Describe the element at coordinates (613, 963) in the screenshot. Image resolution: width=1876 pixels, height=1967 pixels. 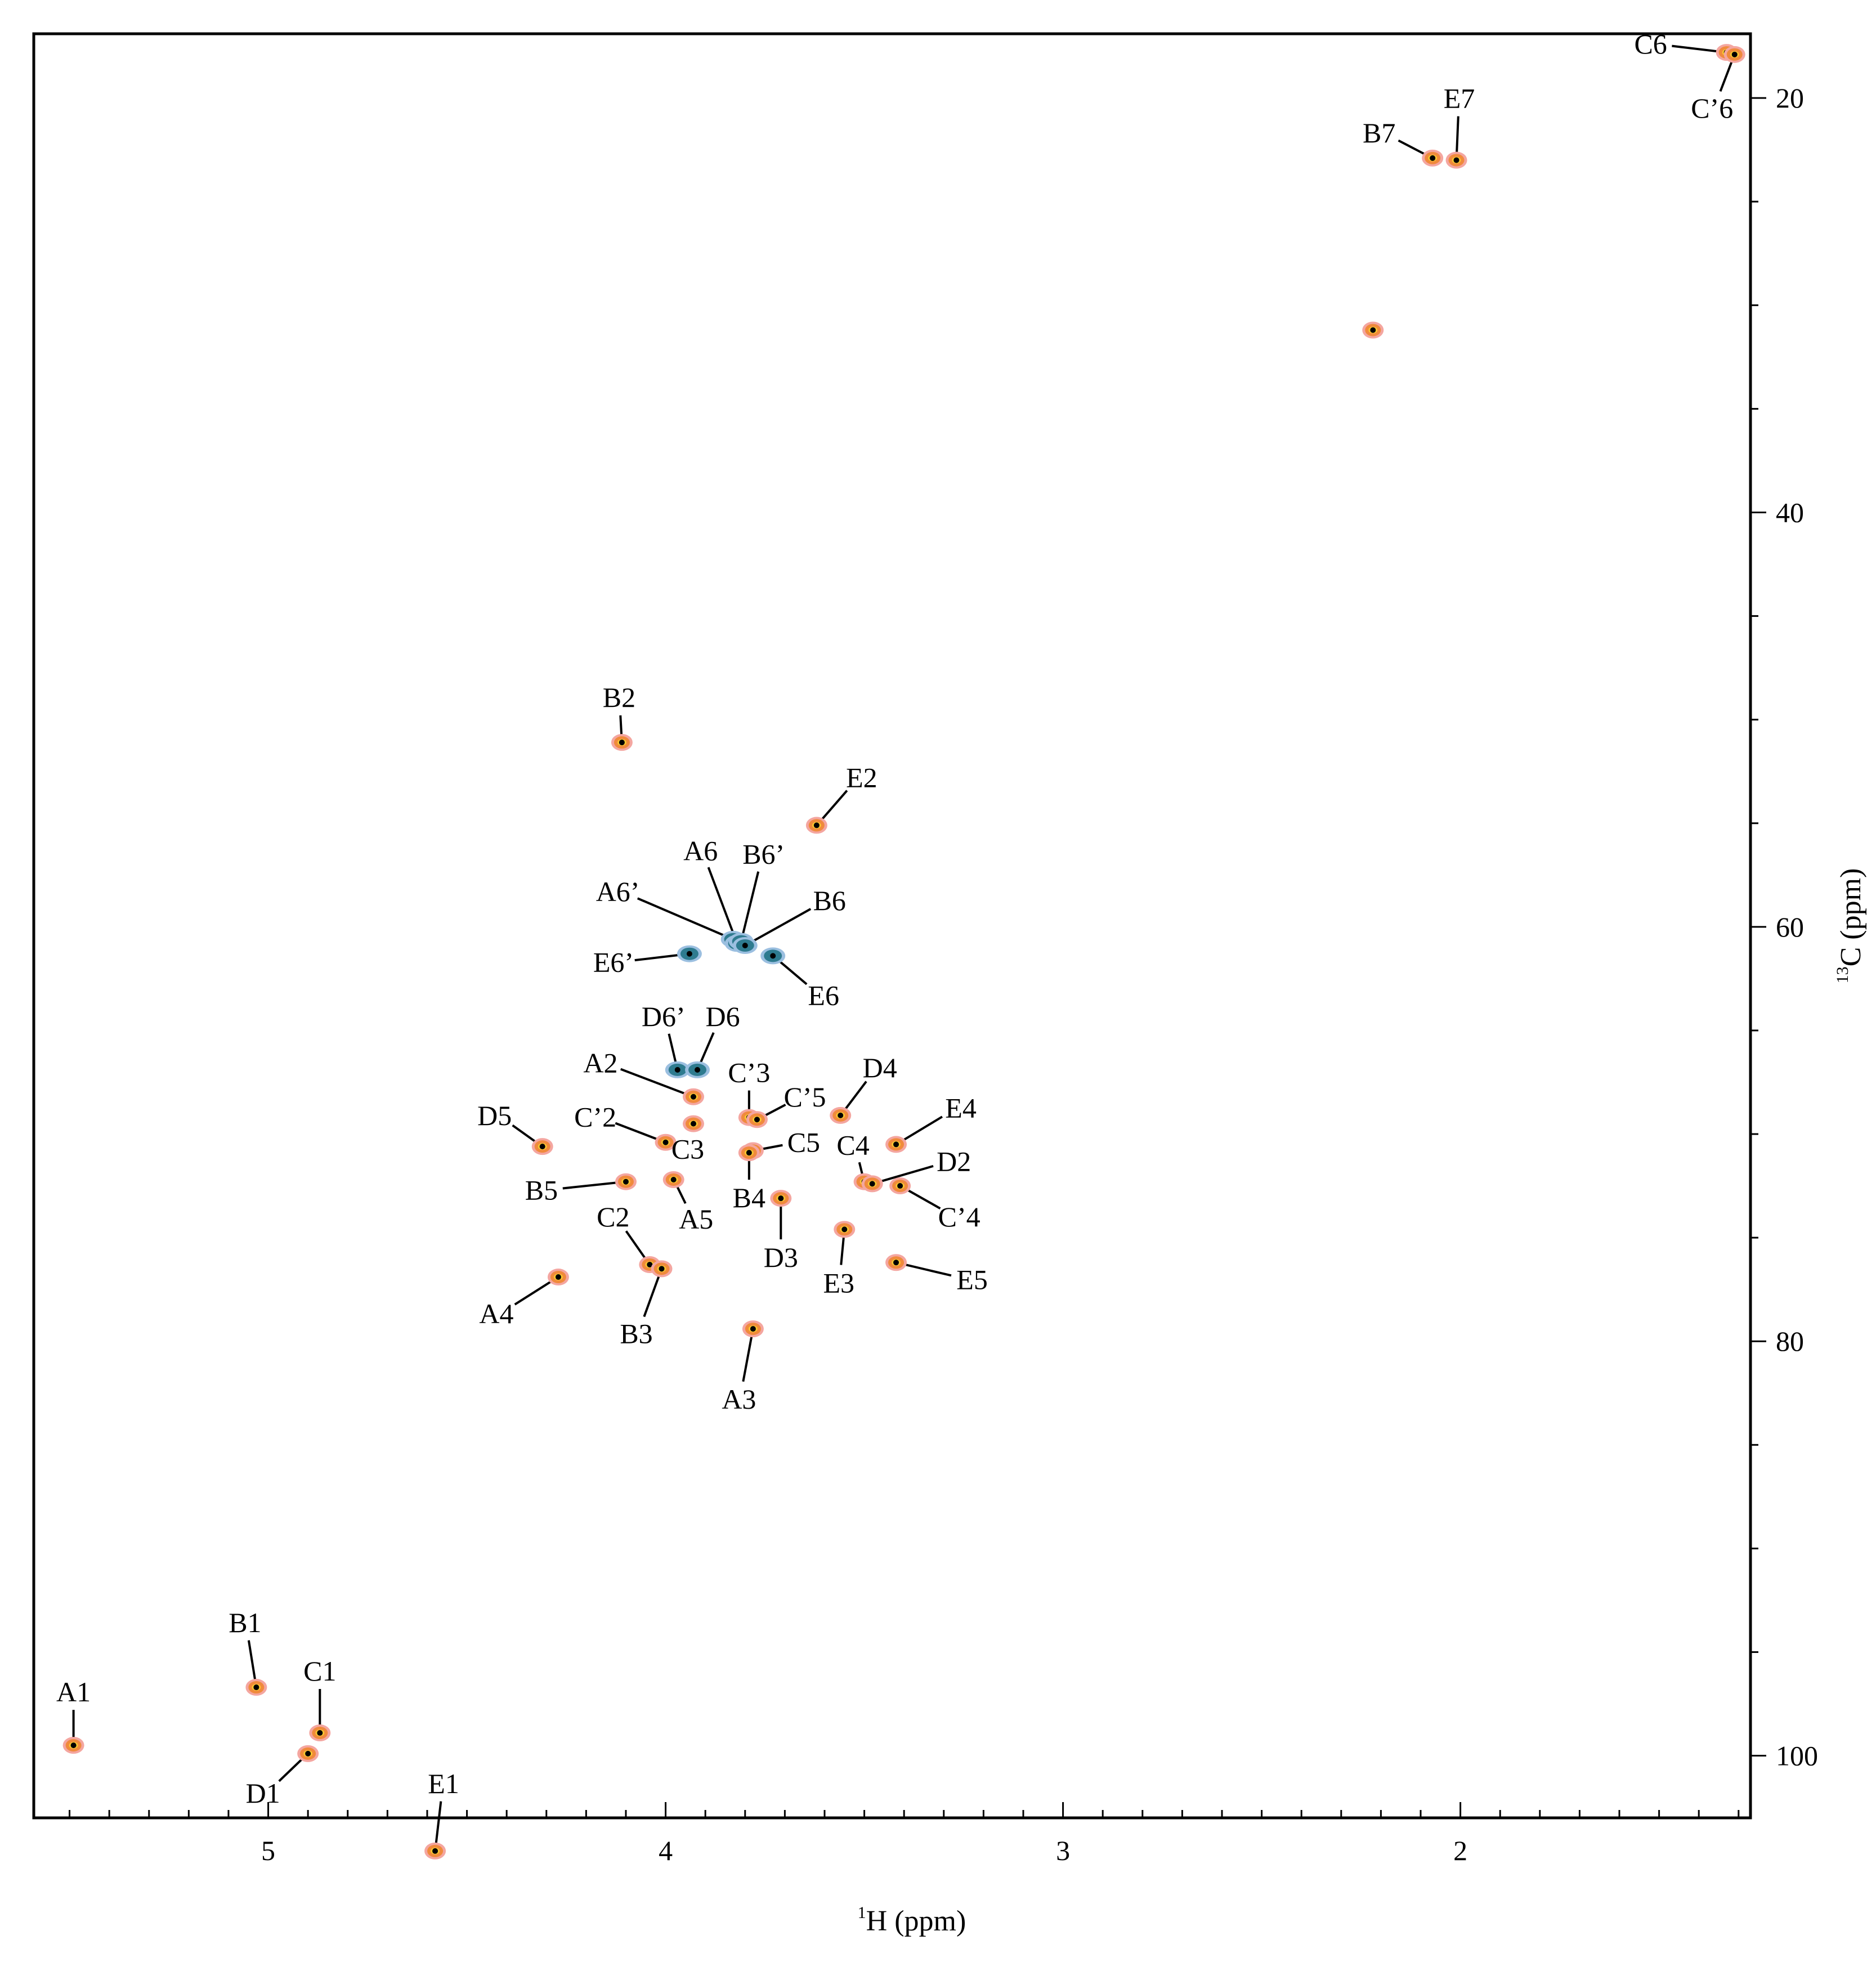
I see `peak-label: E6’` at that location.